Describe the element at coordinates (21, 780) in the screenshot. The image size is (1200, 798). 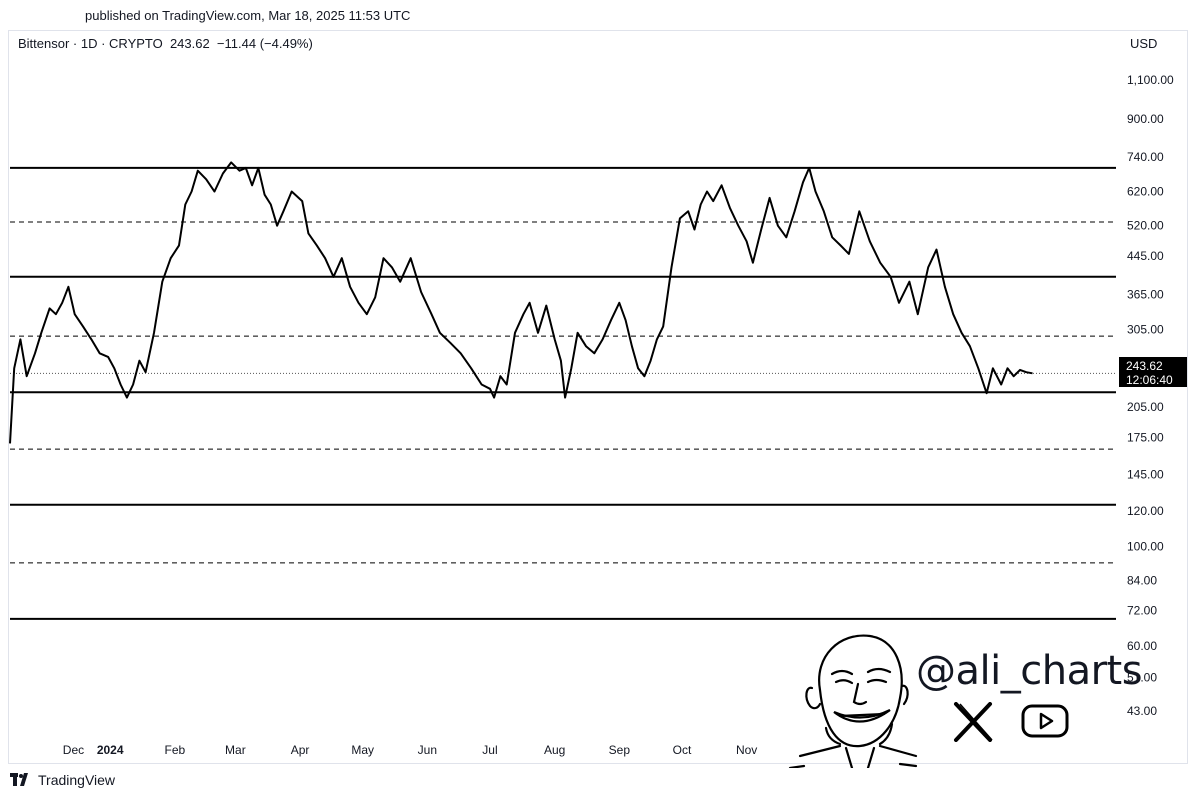
I see `tradingview-logo-icon` at that location.